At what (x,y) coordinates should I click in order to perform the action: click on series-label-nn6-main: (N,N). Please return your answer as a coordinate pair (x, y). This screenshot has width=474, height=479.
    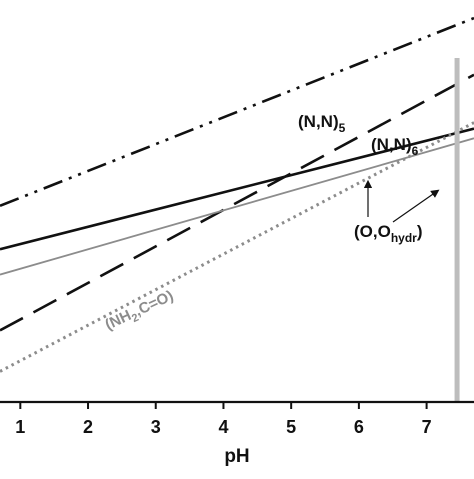
    Looking at the image, I should click on (391, 144).